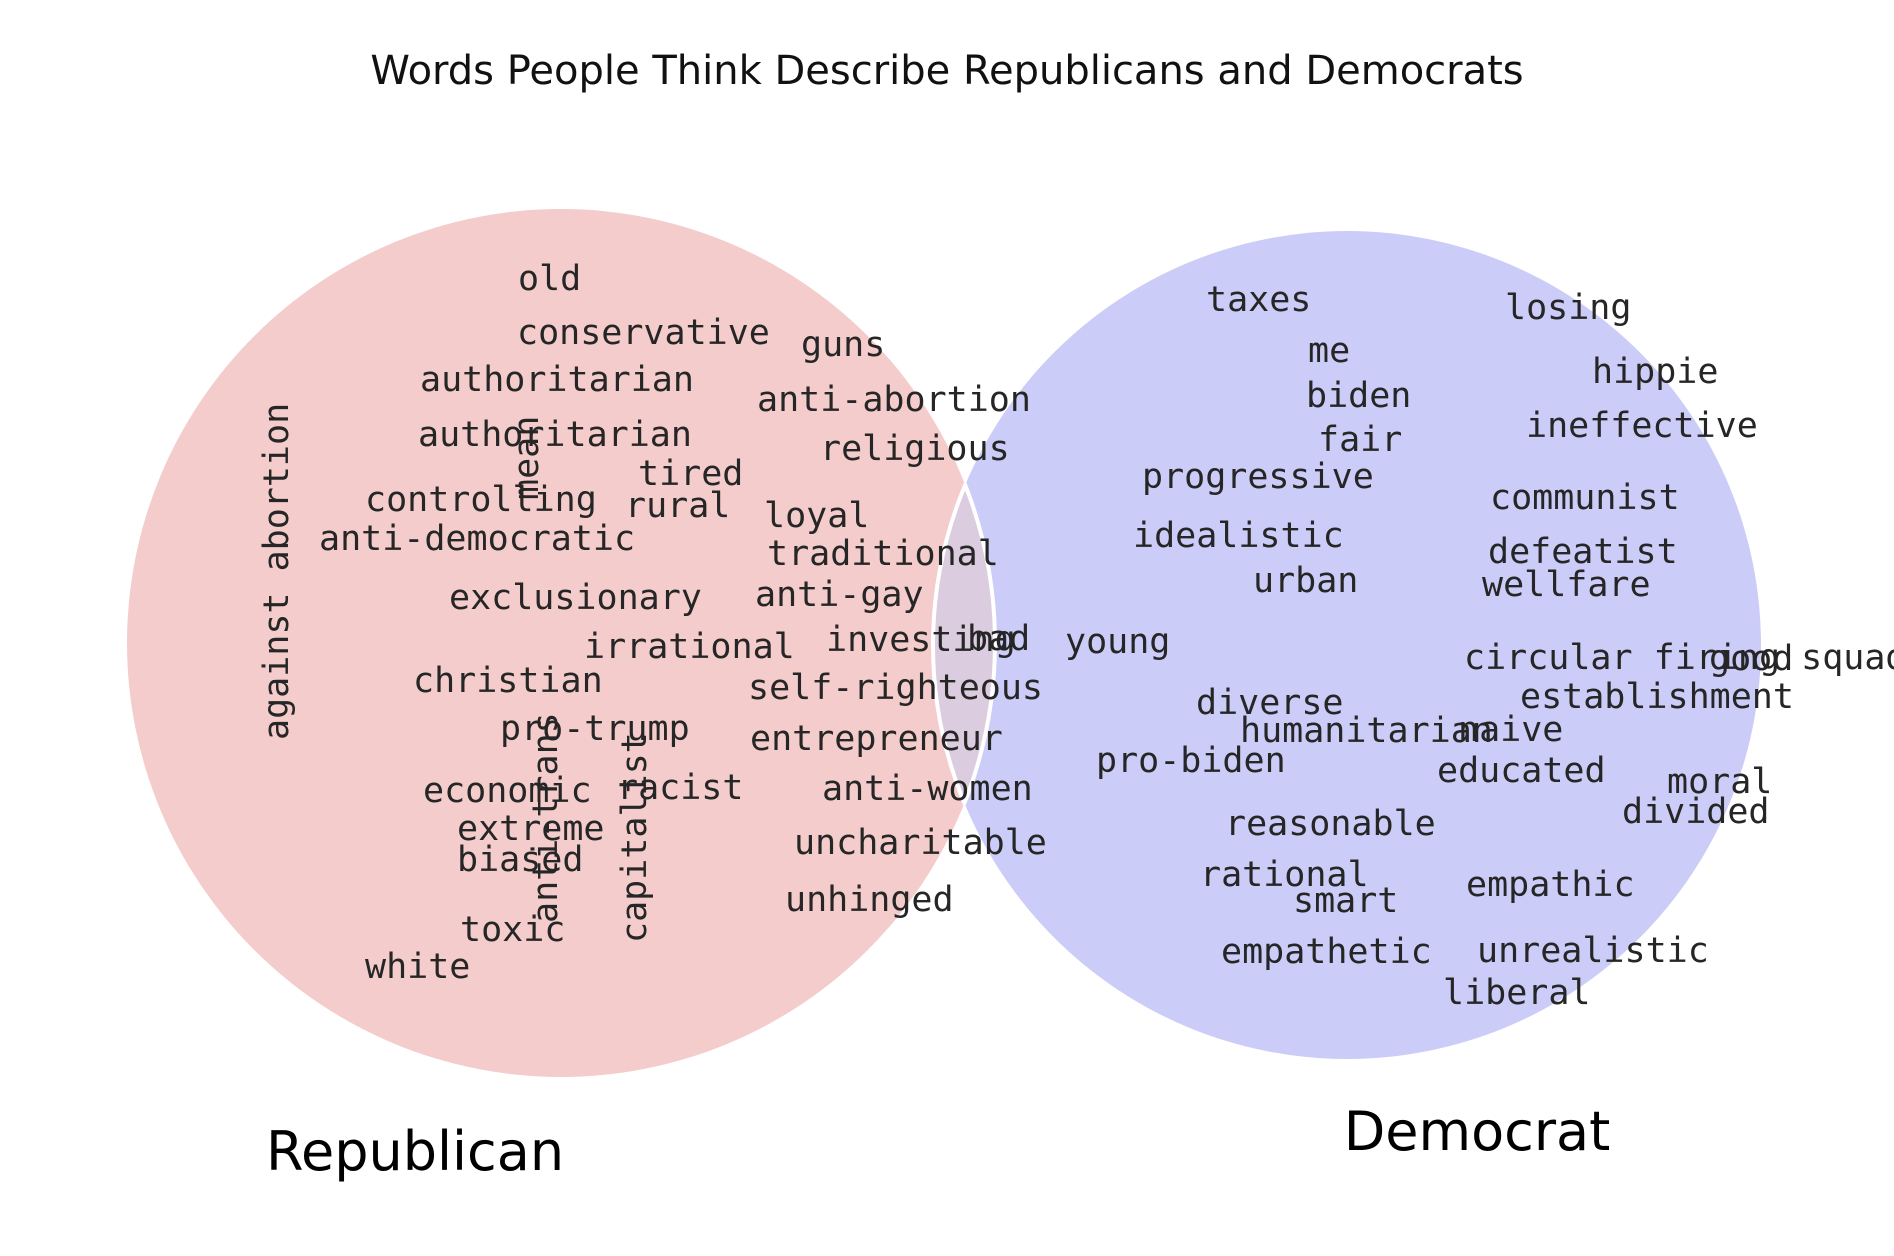 This screenshot has width=1894, height=1256. What do you see at coordinates (839, 595) in the screenshot?
I see `word: anti-gay` at bounding box center [839, 595].